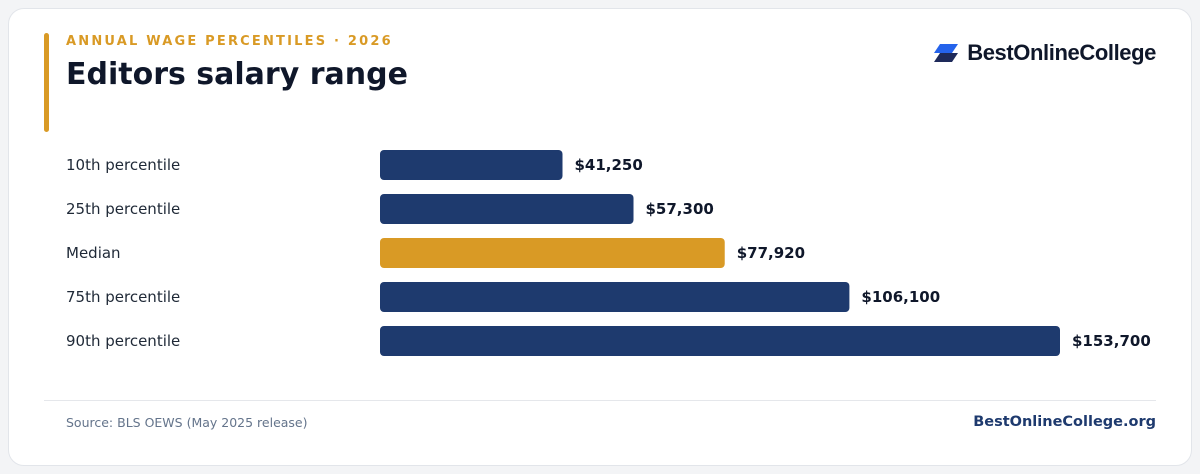  I want to click on stacked-parallelograms-icon, so click(946, 53).